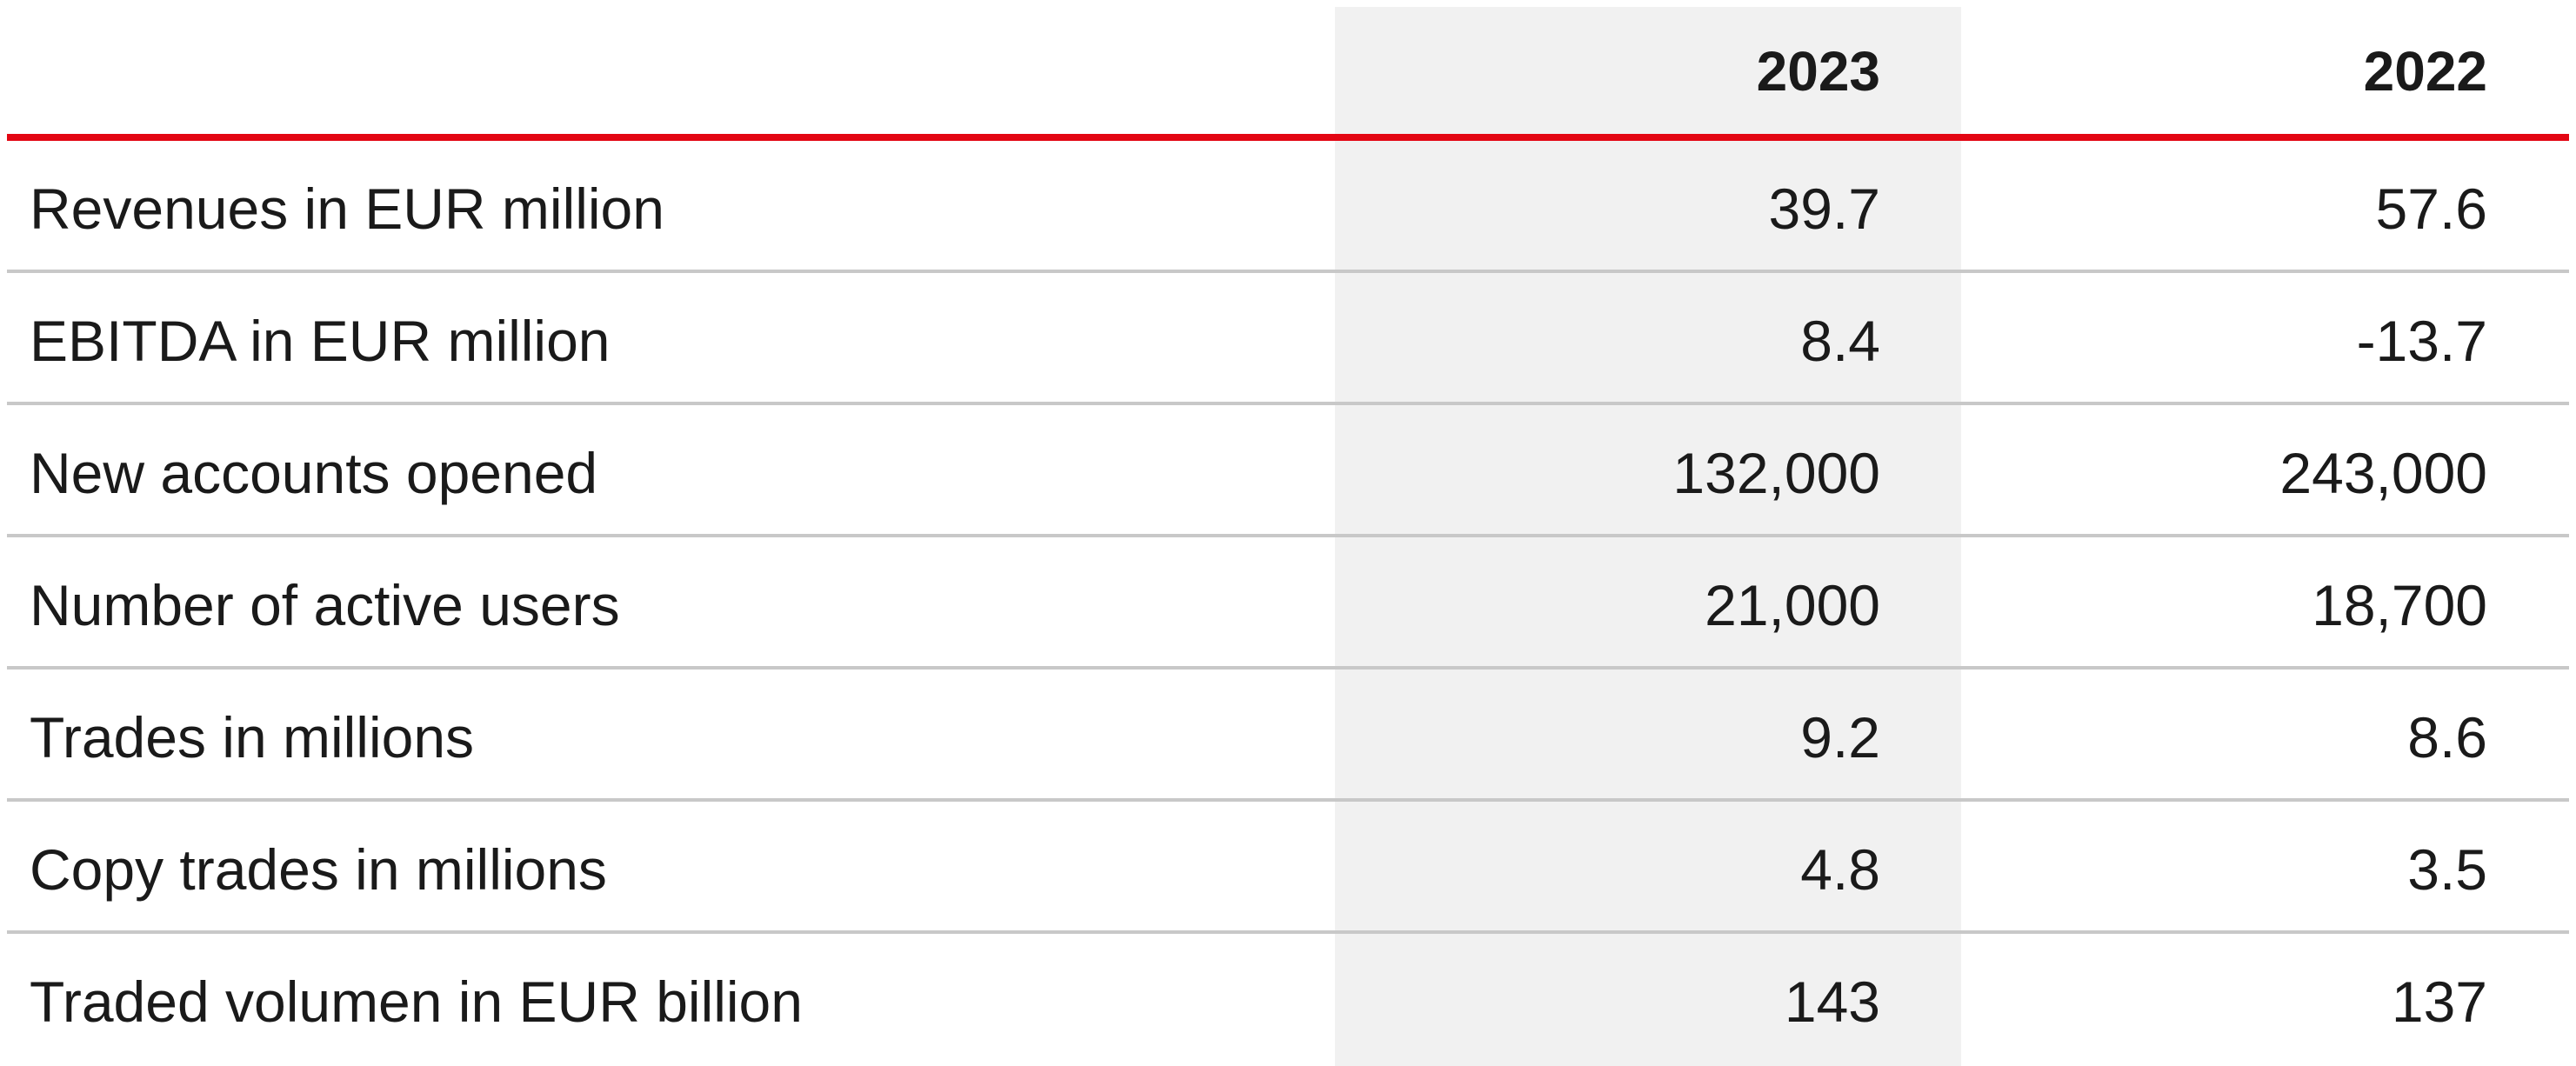 The width and height of the screenshot is (2576, 1066). Describe the element at coordinates (2447, 737) in the screenshot. I see `cell-2022: 8.6` at that location.